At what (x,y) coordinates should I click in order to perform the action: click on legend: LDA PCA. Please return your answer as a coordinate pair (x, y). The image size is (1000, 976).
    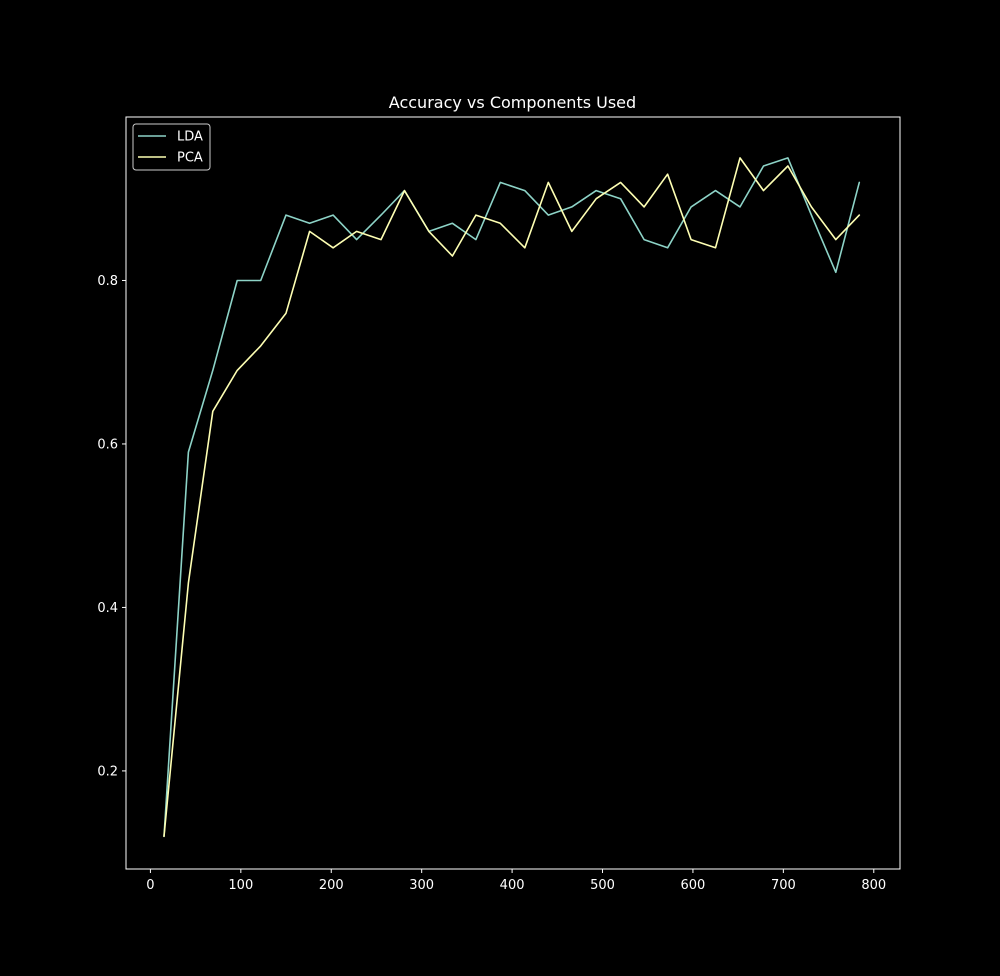
    Looking at the image, I should click on (171, 147).